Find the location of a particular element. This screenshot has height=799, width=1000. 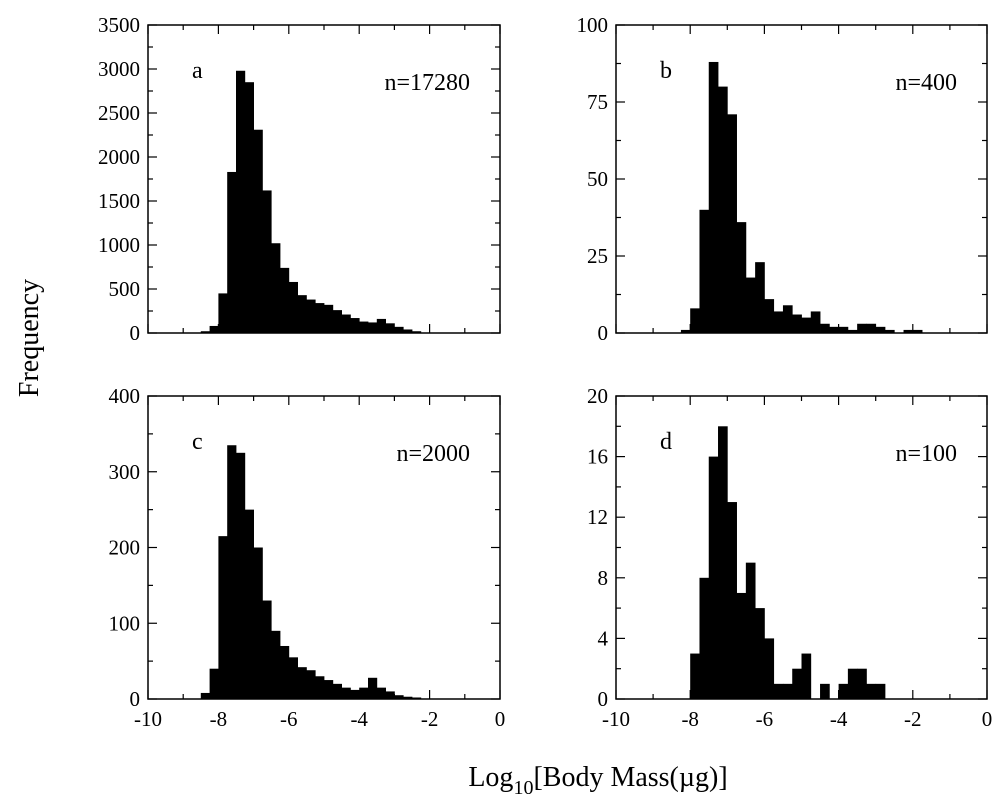

y-tick-label: 20 is located at coordinates (597, 396).